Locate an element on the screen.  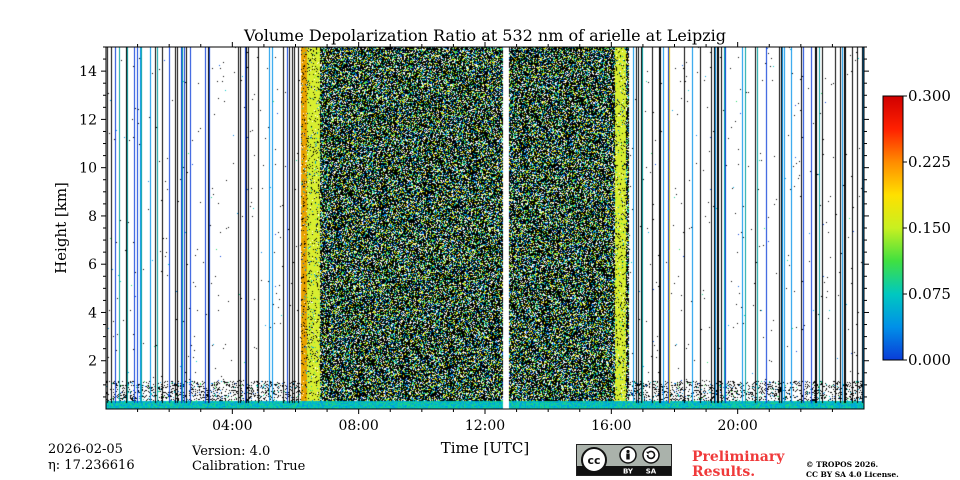
preliminary-line2: Results. is located at coordinates (724, 472).